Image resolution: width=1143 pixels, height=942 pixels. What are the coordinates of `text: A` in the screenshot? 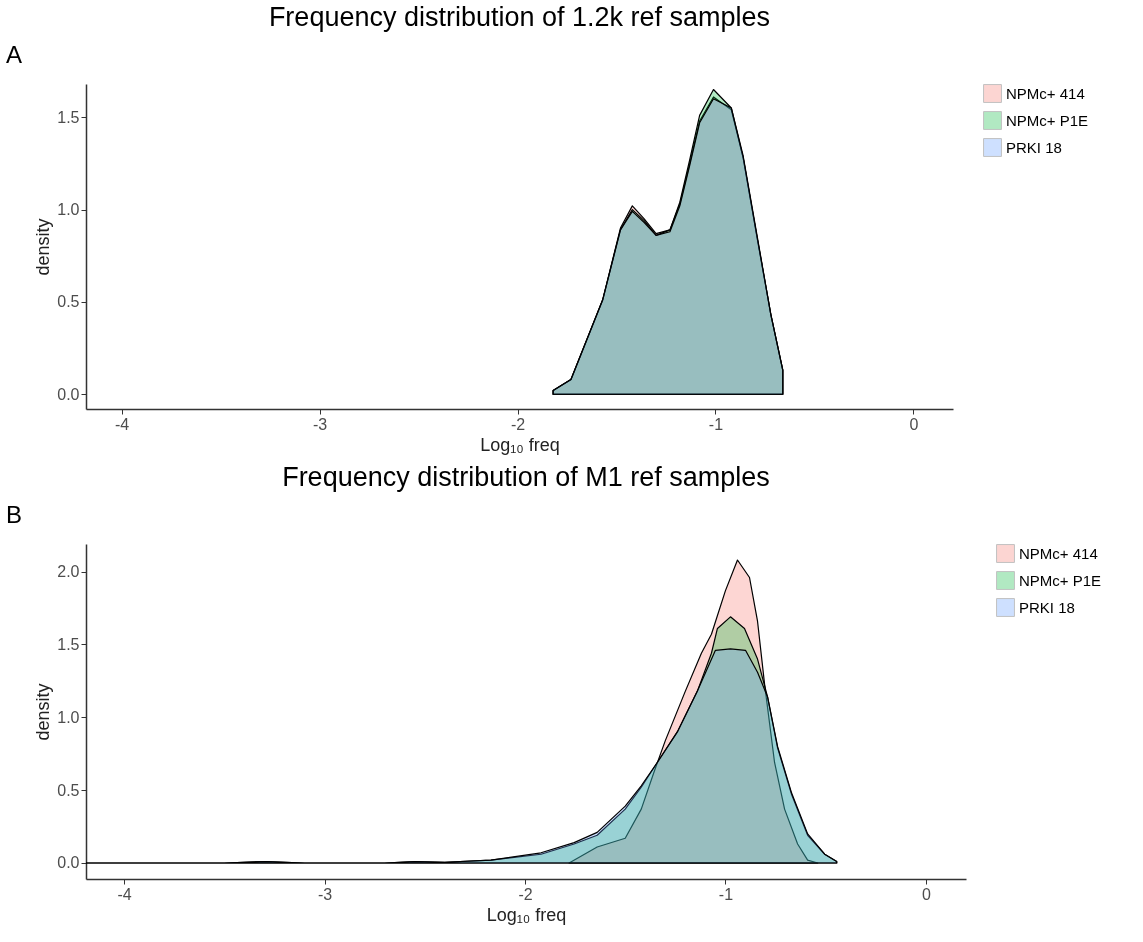 It's located at (14, 54).